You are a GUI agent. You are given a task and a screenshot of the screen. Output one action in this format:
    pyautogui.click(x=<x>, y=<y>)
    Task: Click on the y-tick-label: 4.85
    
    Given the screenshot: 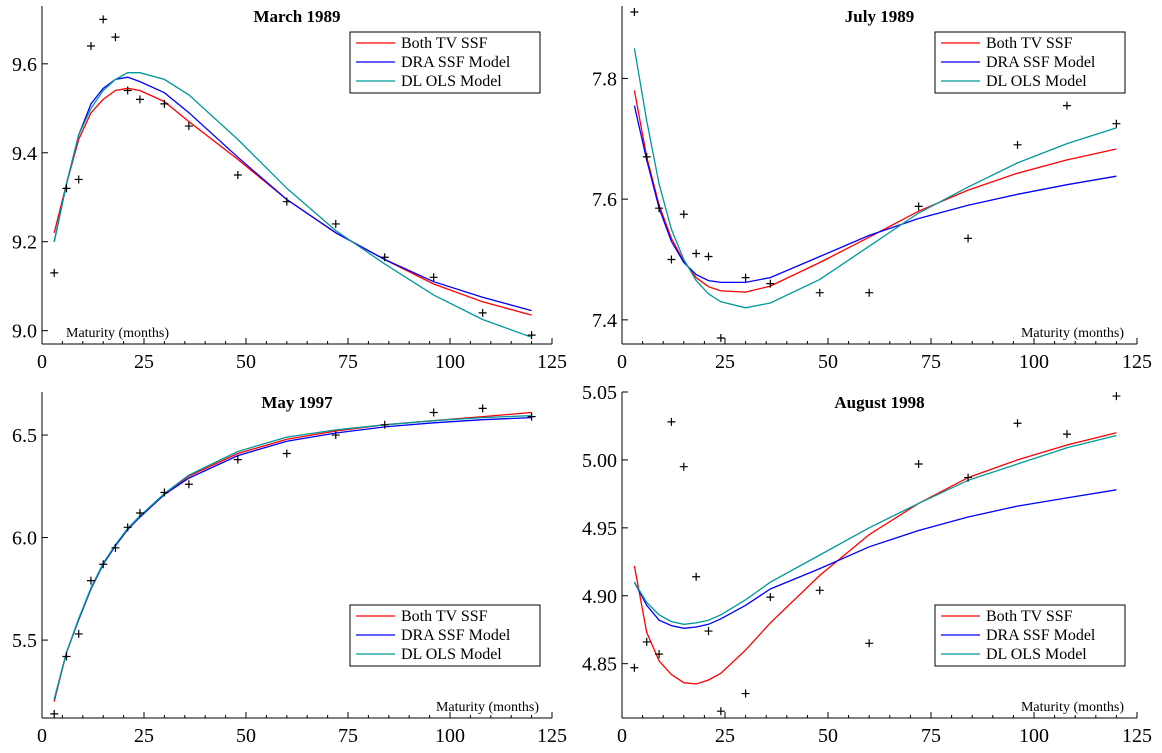 What is the action you would take?
    pyautogui.click(x=599, y=665)
    